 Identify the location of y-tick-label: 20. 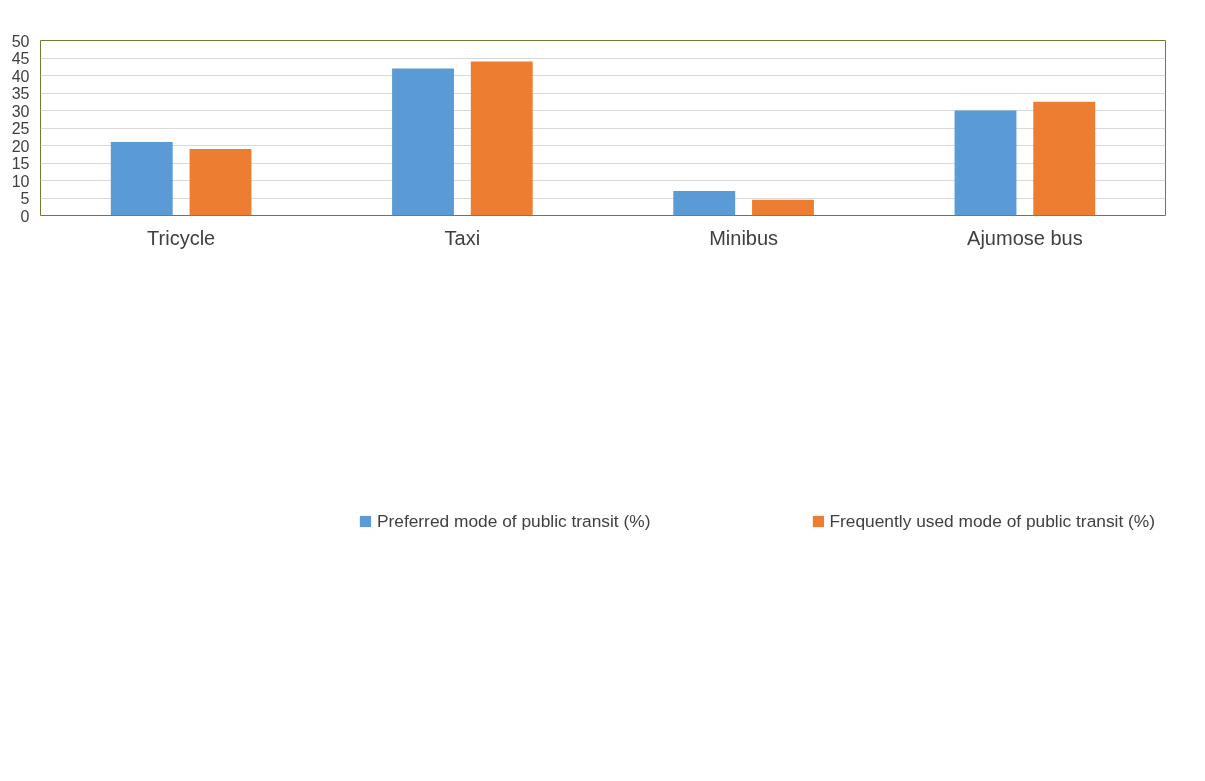
(20, 146).